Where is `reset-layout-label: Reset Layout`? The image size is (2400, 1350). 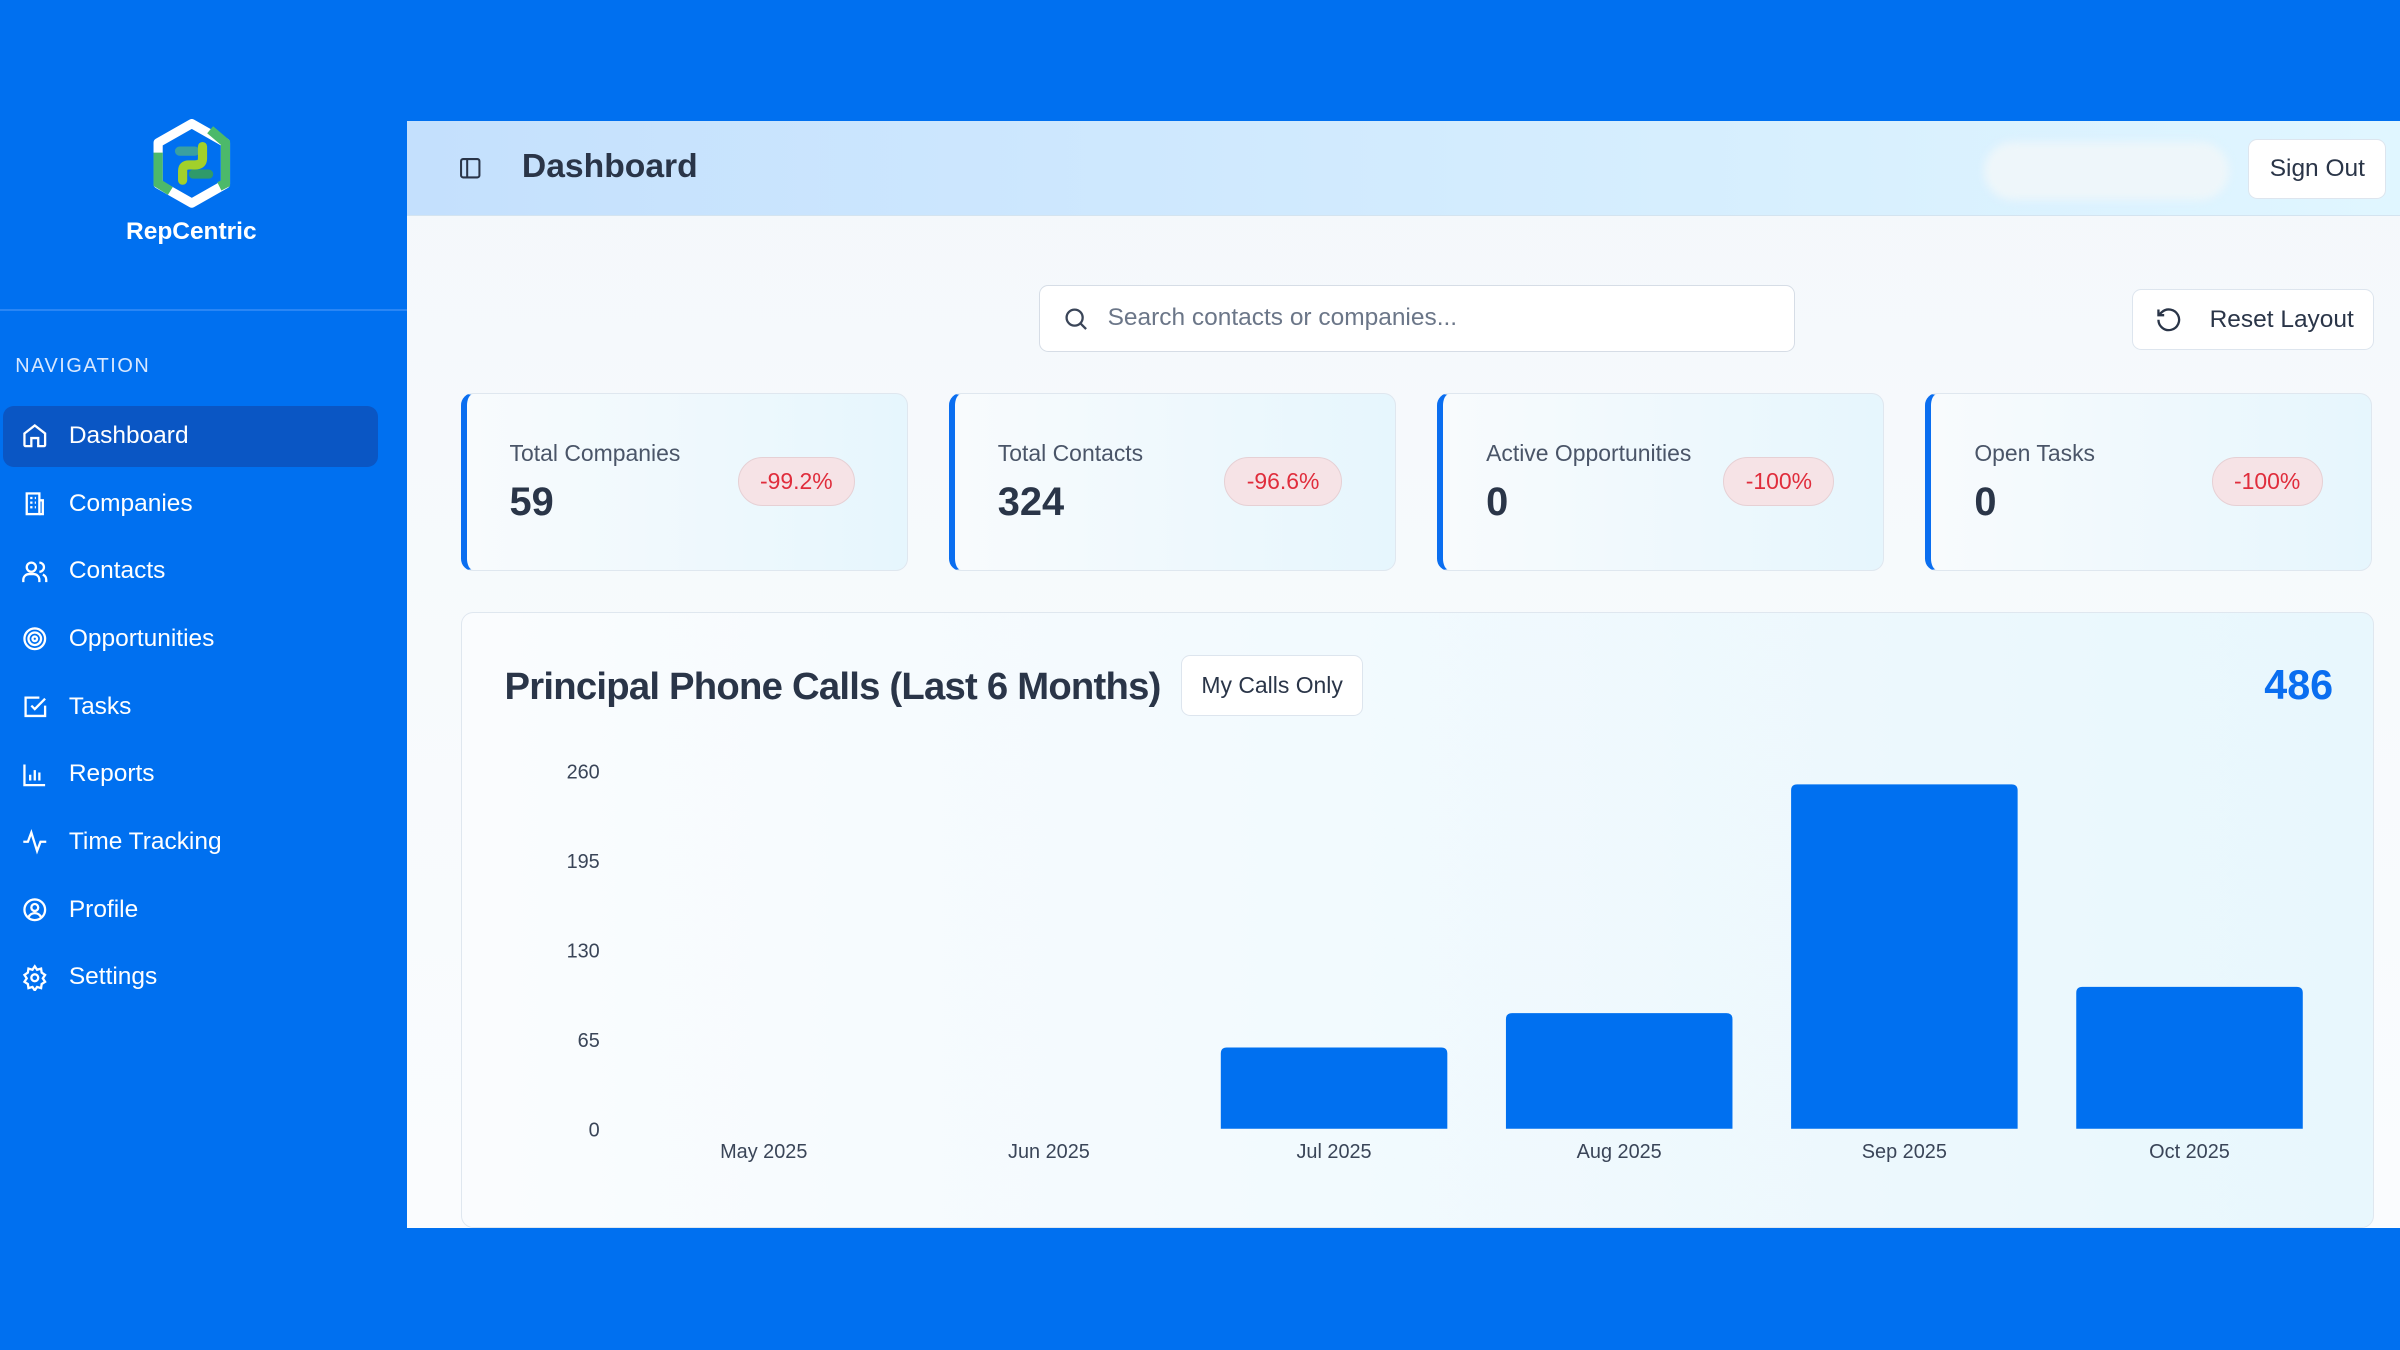
reset-layout-label: Reset Layout is located at coordinates (2281, 319).